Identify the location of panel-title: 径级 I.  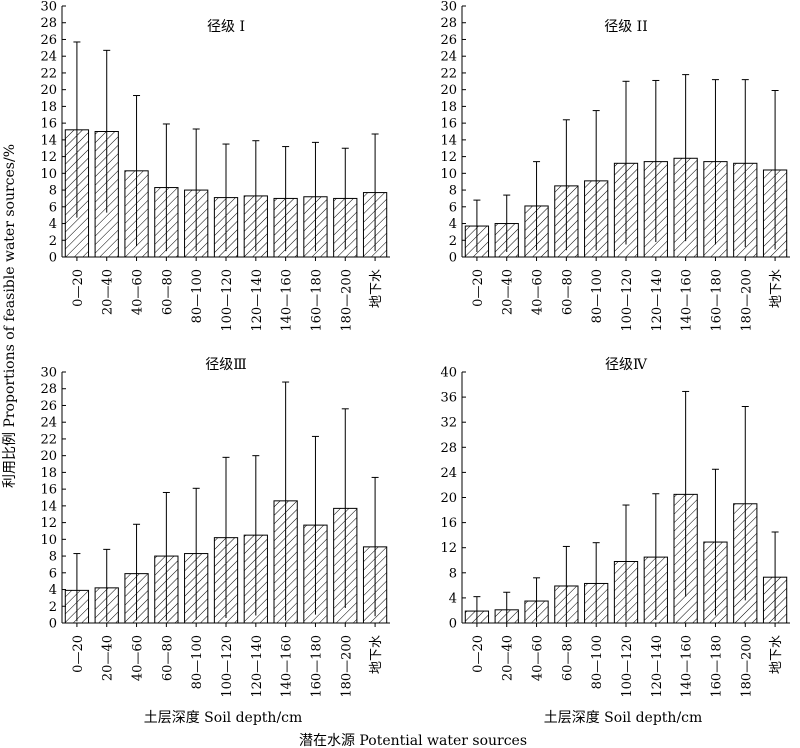
(226, 27).